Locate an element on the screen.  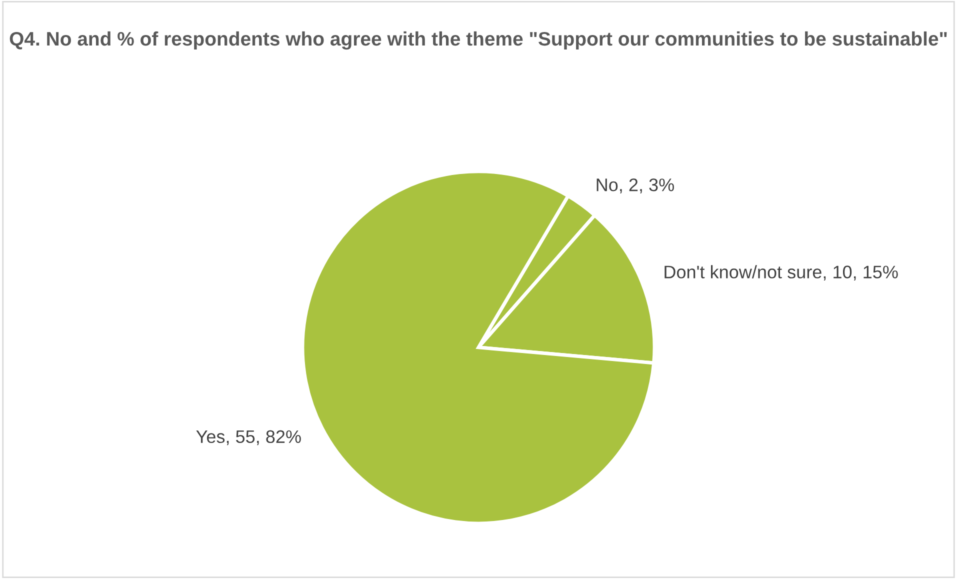
slice-label: Don't know/not sure, 10, 15% is located at coordinates (781, 273).